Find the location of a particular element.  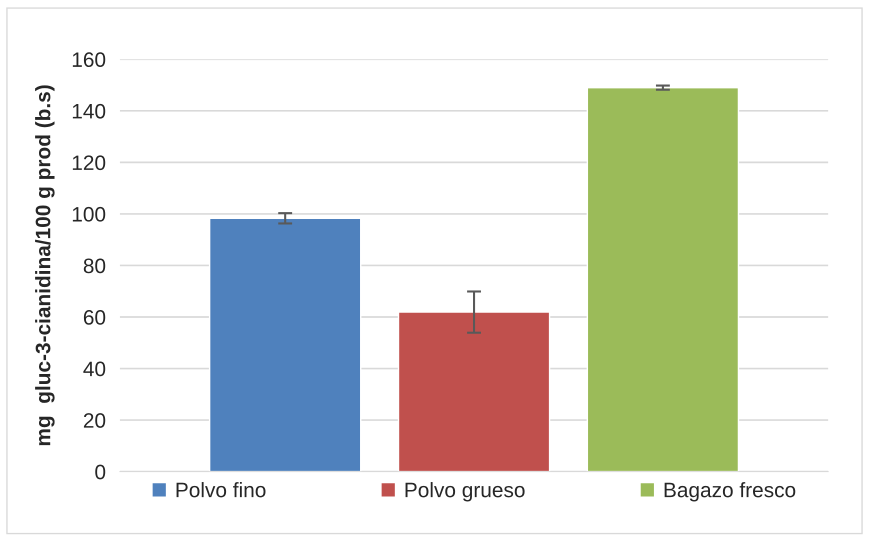

y-tick-label: 100 is located at coordinates (89, 214).